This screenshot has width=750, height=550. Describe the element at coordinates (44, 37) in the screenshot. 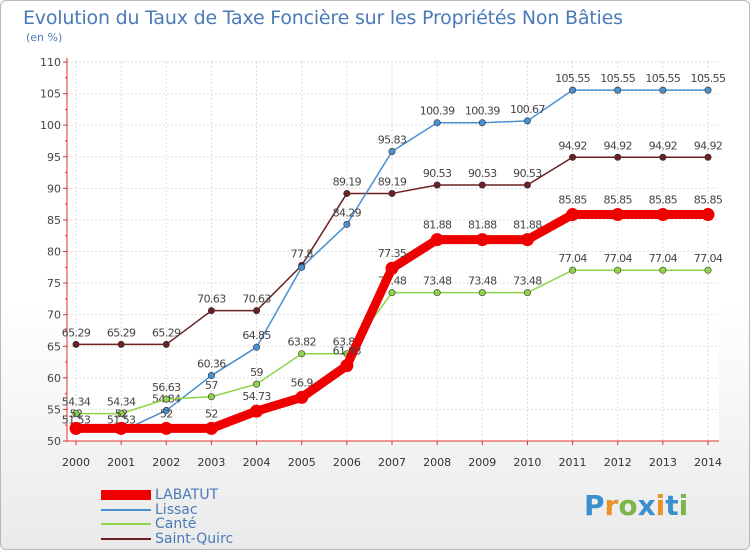

I see `unit-label: (en %)` at that location.